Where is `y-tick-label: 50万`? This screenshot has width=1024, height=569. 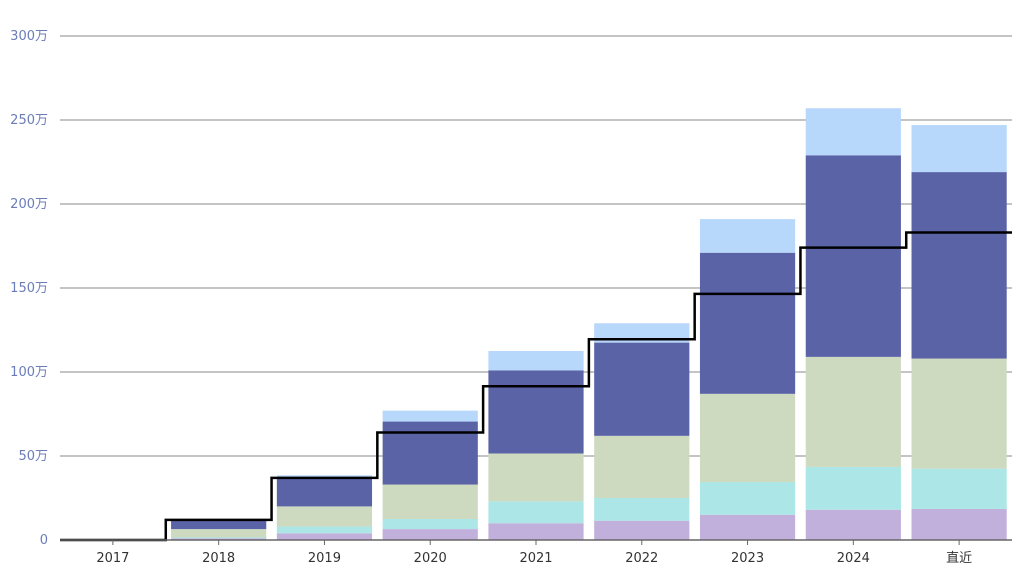 y-tick-label: 50万 is located at coordinates (33, 456).